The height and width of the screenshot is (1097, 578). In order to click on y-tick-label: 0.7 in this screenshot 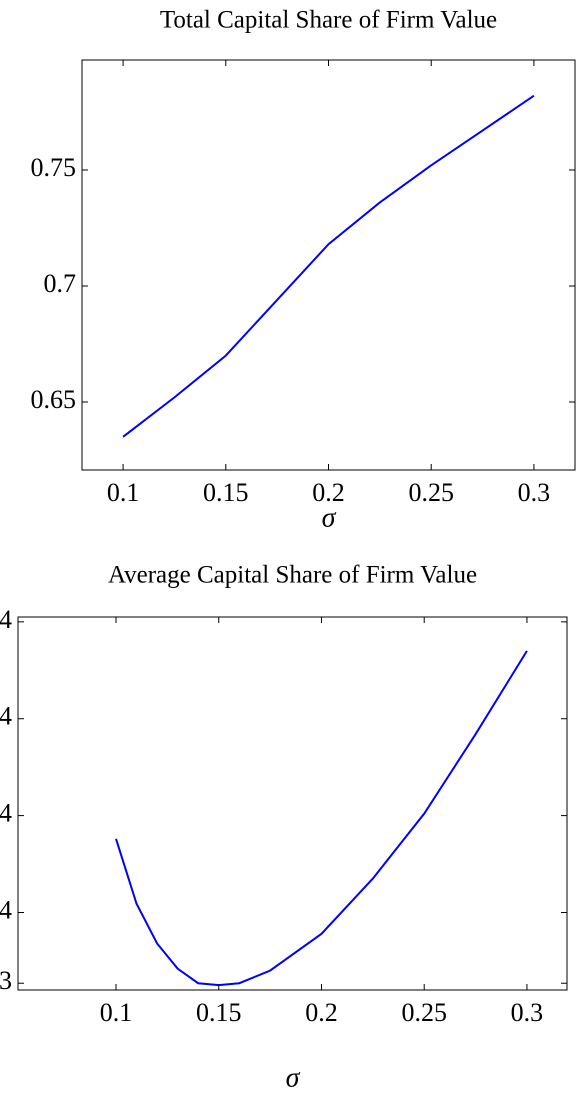, I will do `click(60, 283)`.